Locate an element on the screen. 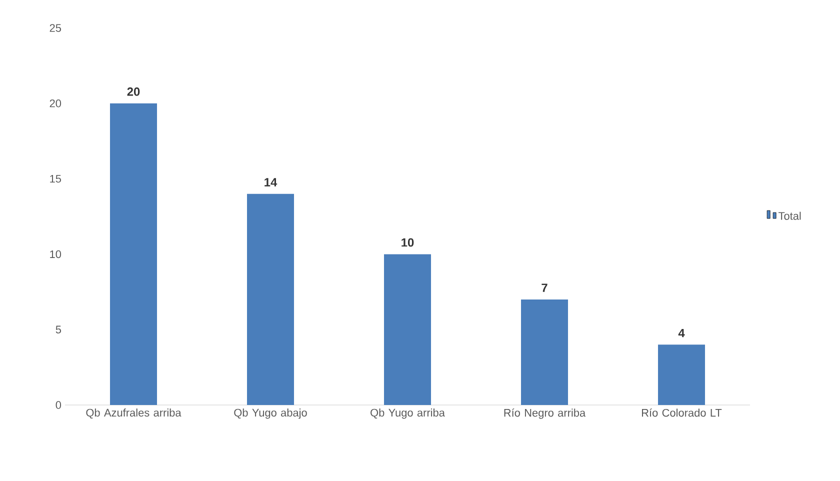 The width and height of the screenshot is (840, 481). data-label: 10 is located at coordinates (408, 242).